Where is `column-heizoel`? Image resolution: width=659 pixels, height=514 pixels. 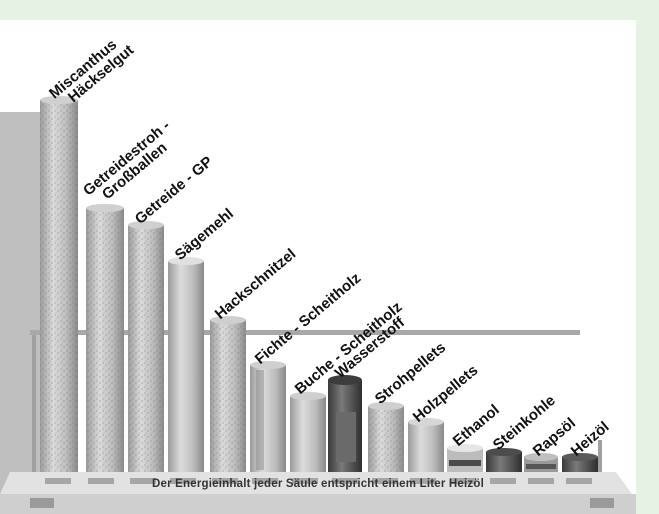 column-heizoel is located at coordinates (580, 462).